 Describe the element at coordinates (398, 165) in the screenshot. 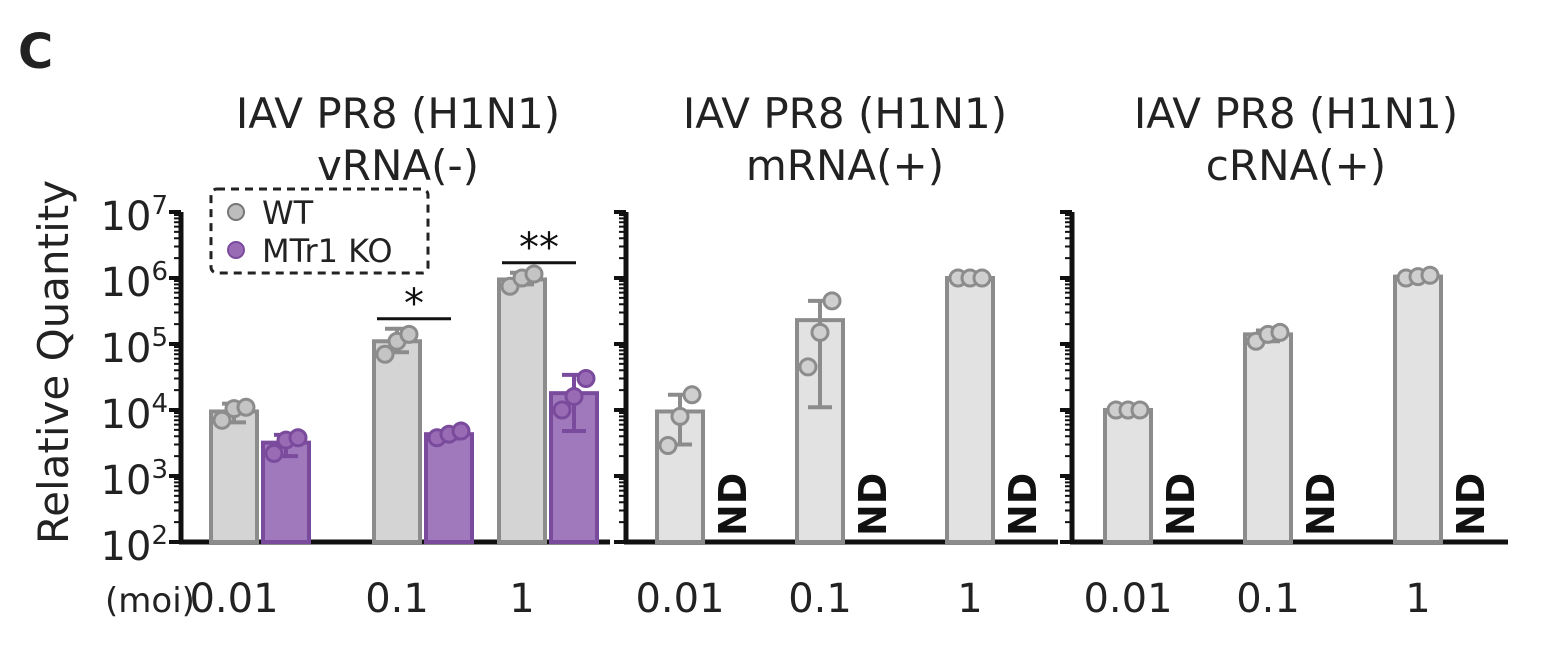

I see `panel-subtitle: vRNA(-)` at that location.